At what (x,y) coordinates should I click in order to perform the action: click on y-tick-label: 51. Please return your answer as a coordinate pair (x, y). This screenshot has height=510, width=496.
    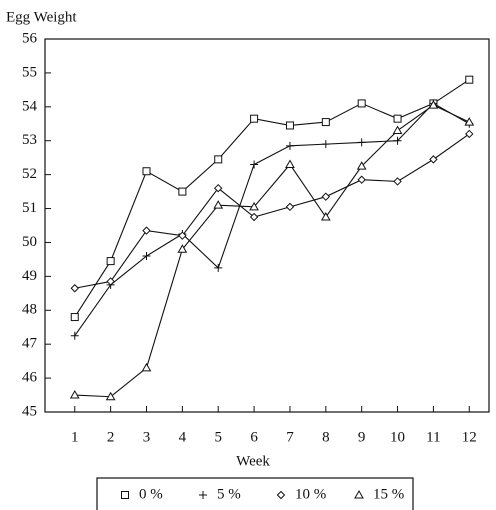
    Looking at the image, I should click on (29, 208).